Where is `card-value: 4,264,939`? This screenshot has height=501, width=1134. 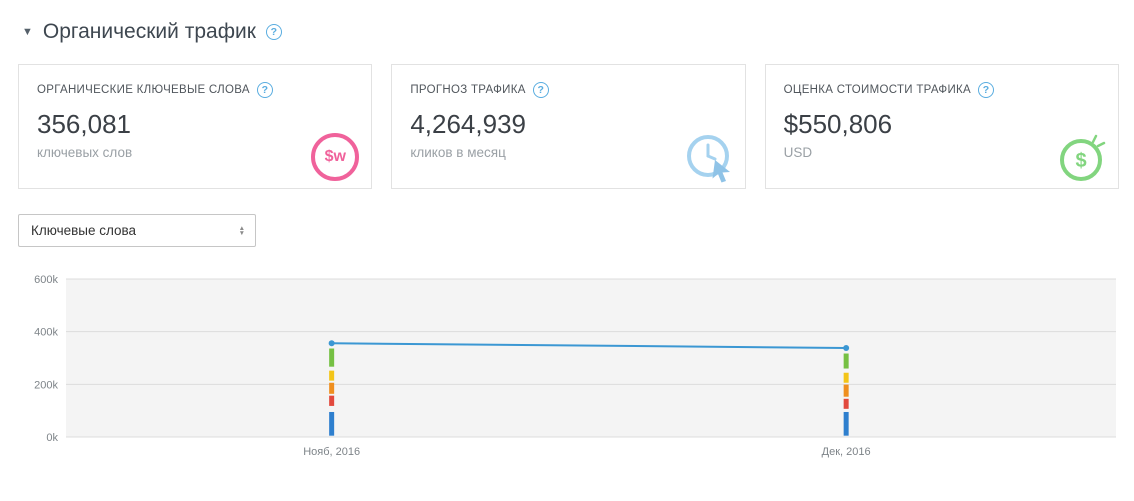 card-value: 4,264,939 is located at coordinates (468, 124).